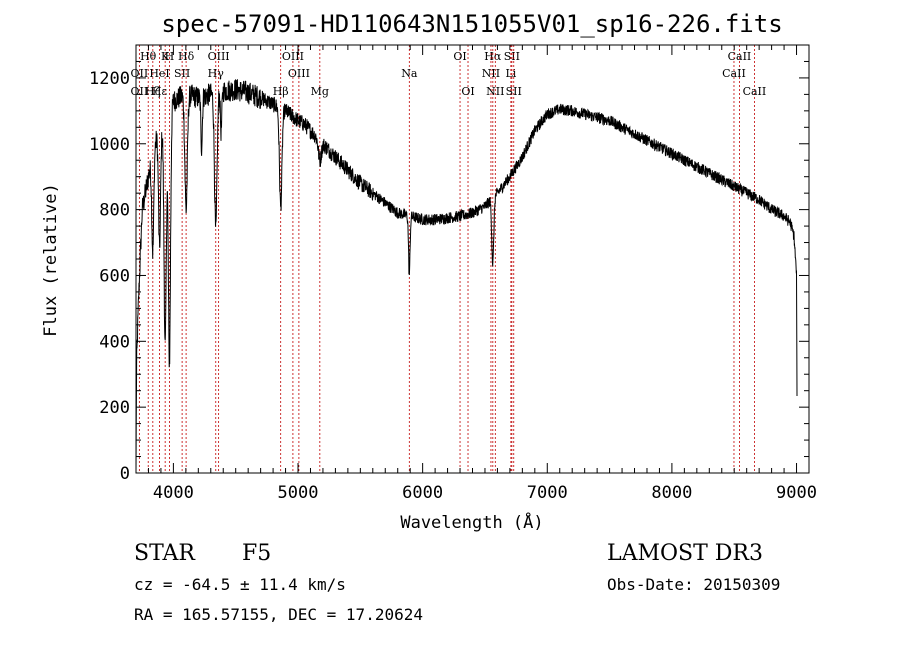 This screenshot has width=900, height=649. What do you see at coordinates (125, 474) in the screenshot?
I see `y-tick-label: 0` at bounding box center [125, 474].